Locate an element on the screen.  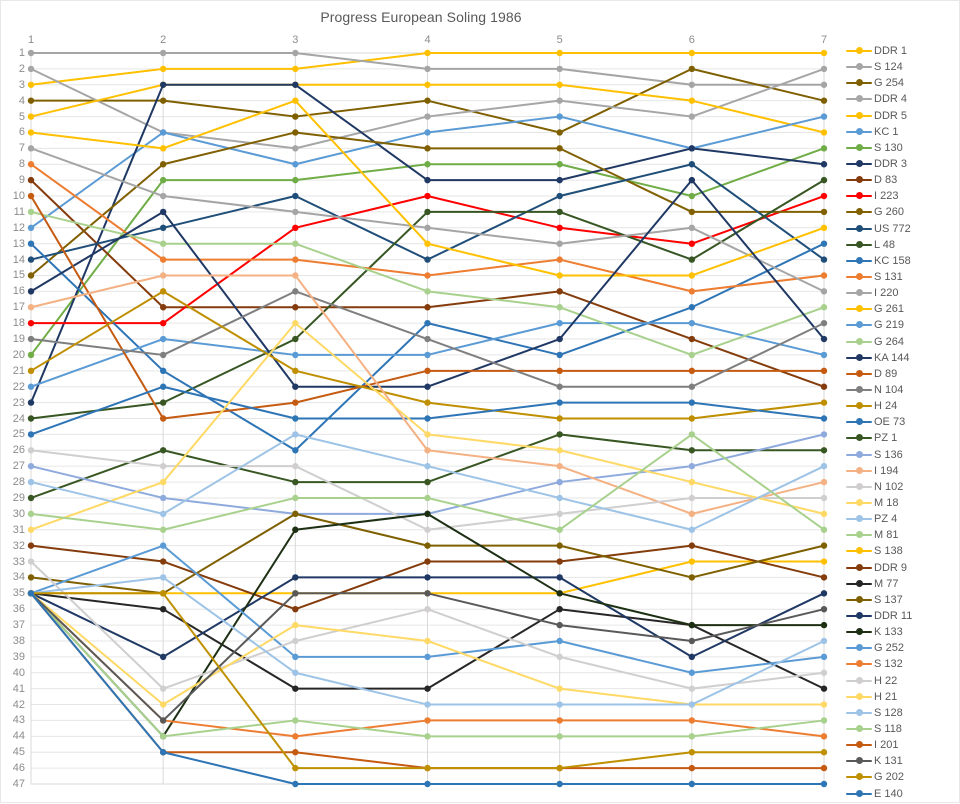
legend-item: PZ 1 is located at coordinates (903, 438).